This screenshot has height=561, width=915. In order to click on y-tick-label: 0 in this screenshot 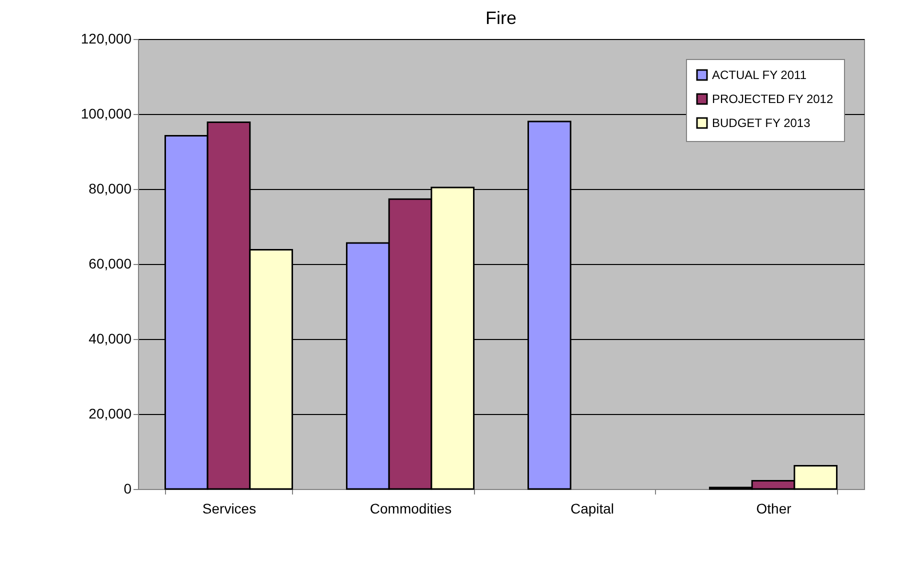, I will do `click(128, 488)`.